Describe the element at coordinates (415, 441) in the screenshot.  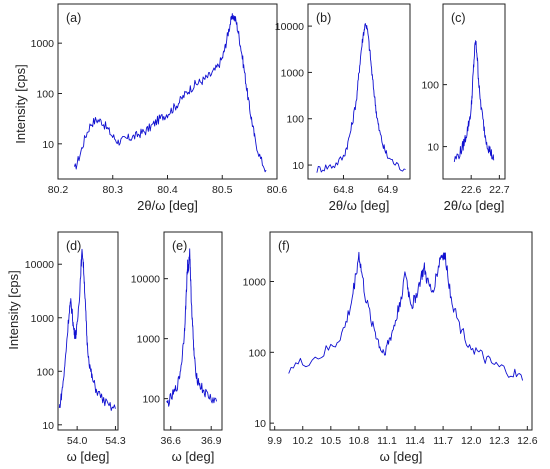
I see `x-tick-label: 11.4` at that location.